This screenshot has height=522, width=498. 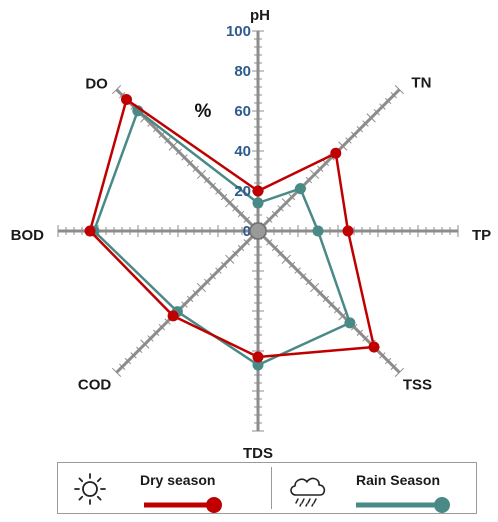 I want to click on data-point-dry-season-do, so click(x=126, y=99).